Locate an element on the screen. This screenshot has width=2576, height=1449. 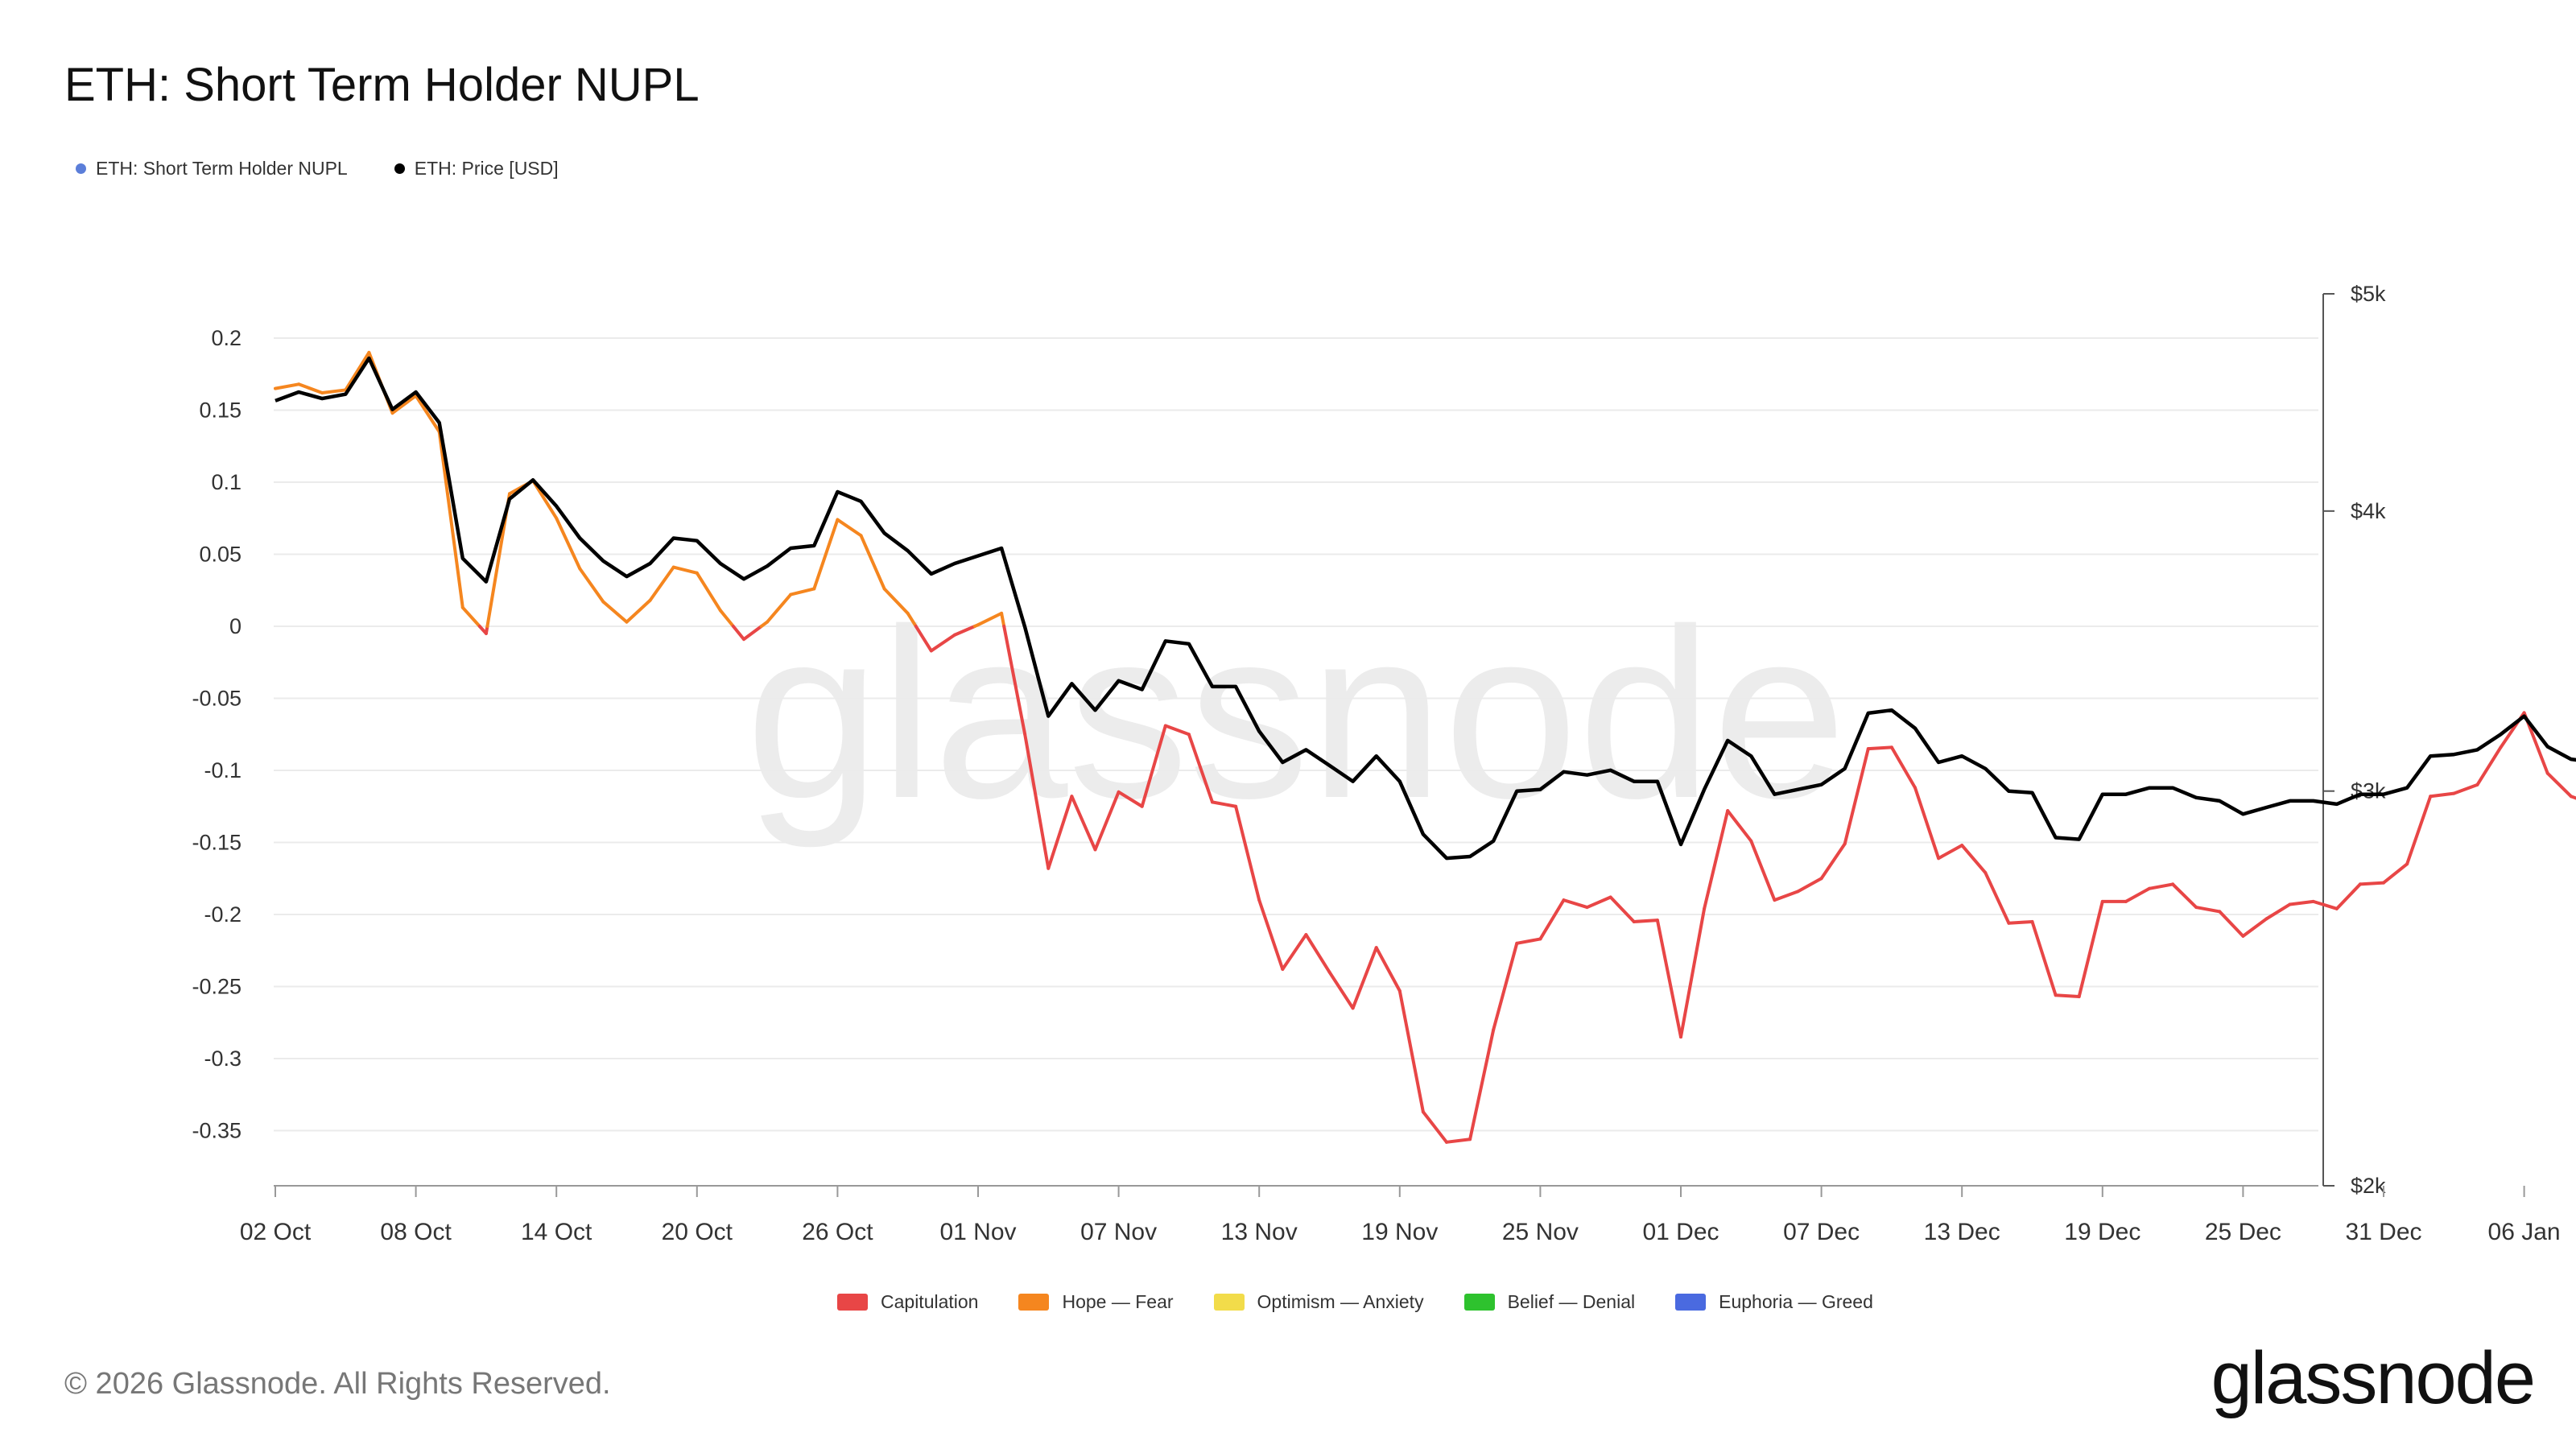
zone-label-optimism-anxiety: Optimism — Anxiety is located at coordinates (1340, 1301).